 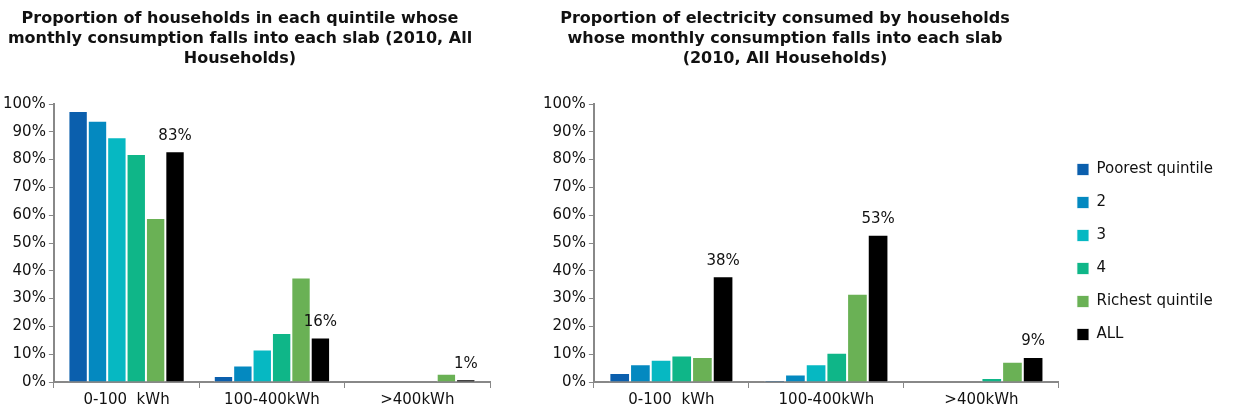 I want to click on data-label: 9%, so click(x=1033, y=340).